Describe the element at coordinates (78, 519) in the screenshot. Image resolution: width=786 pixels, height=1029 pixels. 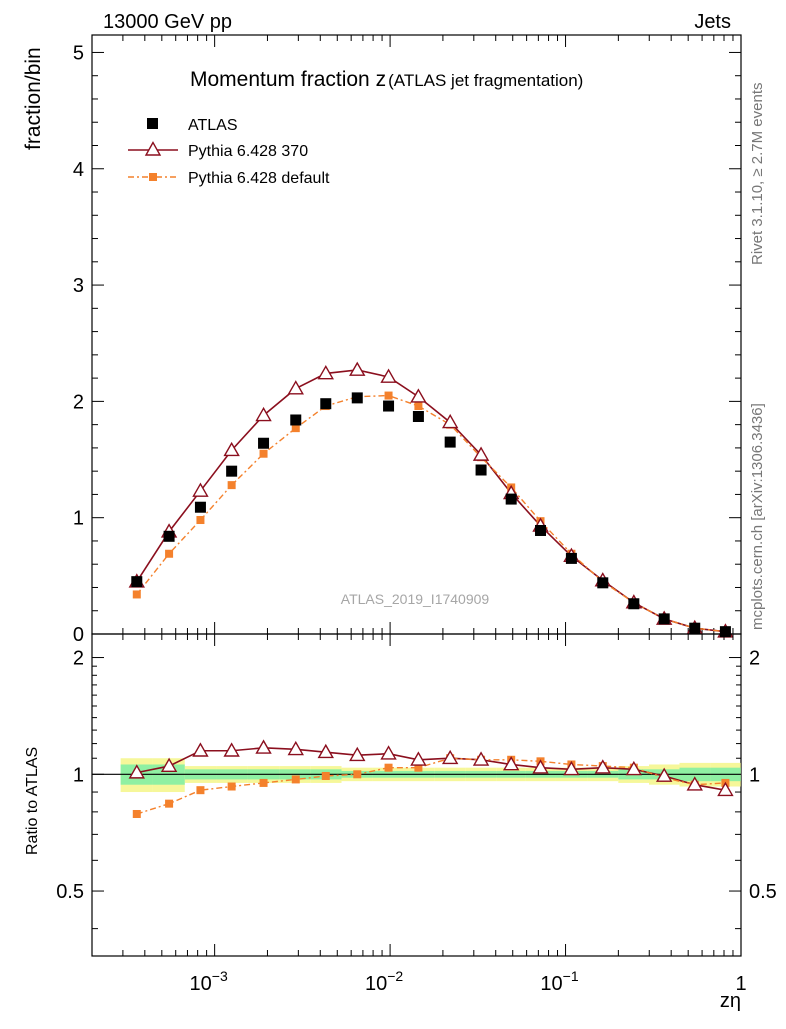
I see `y-tick-label: 1` at that location.